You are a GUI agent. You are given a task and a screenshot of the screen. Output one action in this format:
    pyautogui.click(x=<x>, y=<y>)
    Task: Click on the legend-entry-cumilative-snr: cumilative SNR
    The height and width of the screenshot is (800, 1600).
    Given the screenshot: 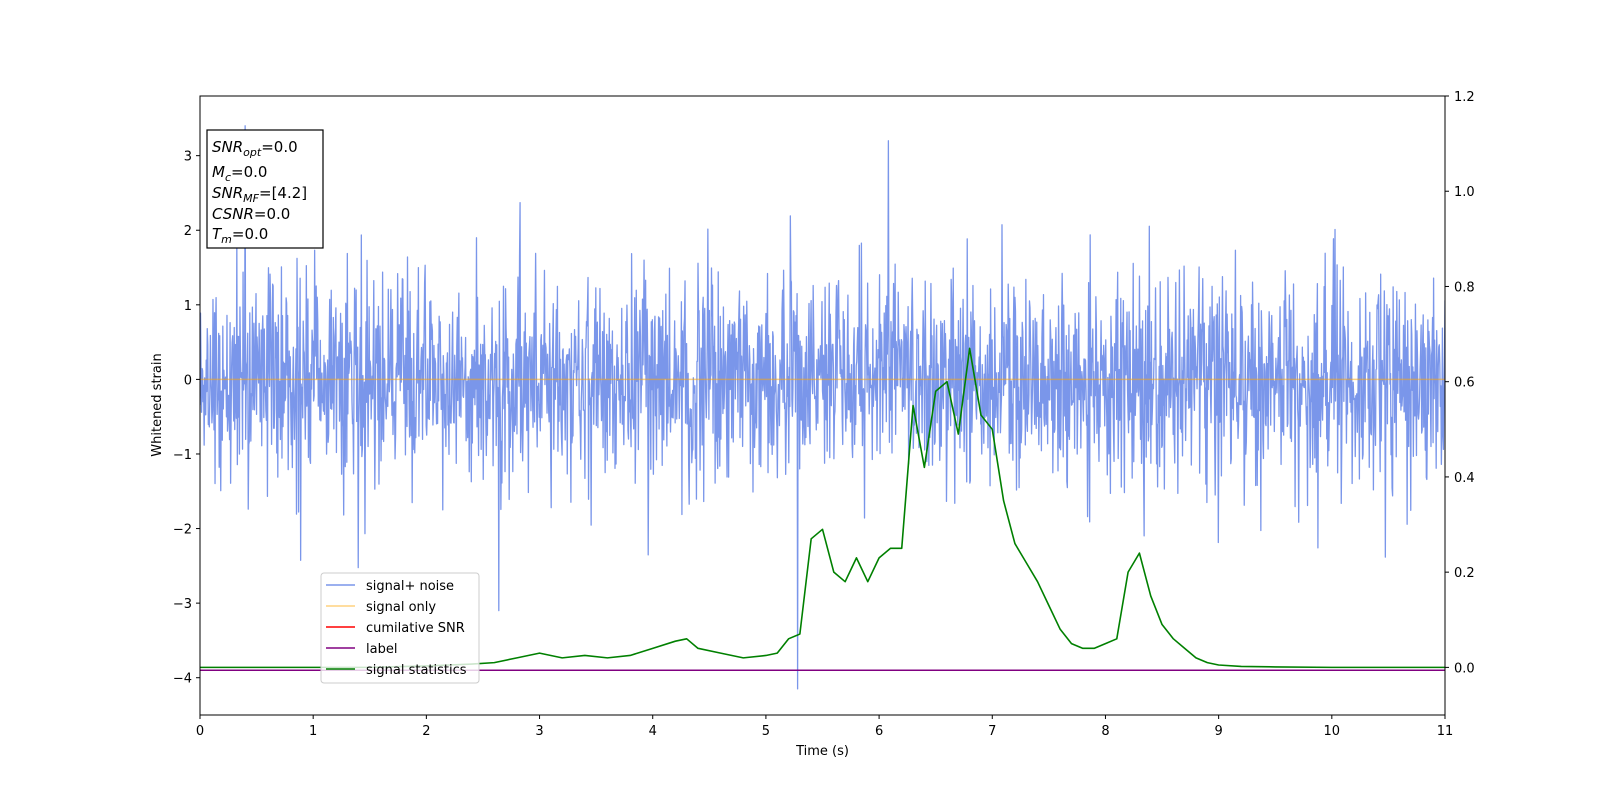 What is the action you would take?
    pyautogui.click(x=395, y=628)
    